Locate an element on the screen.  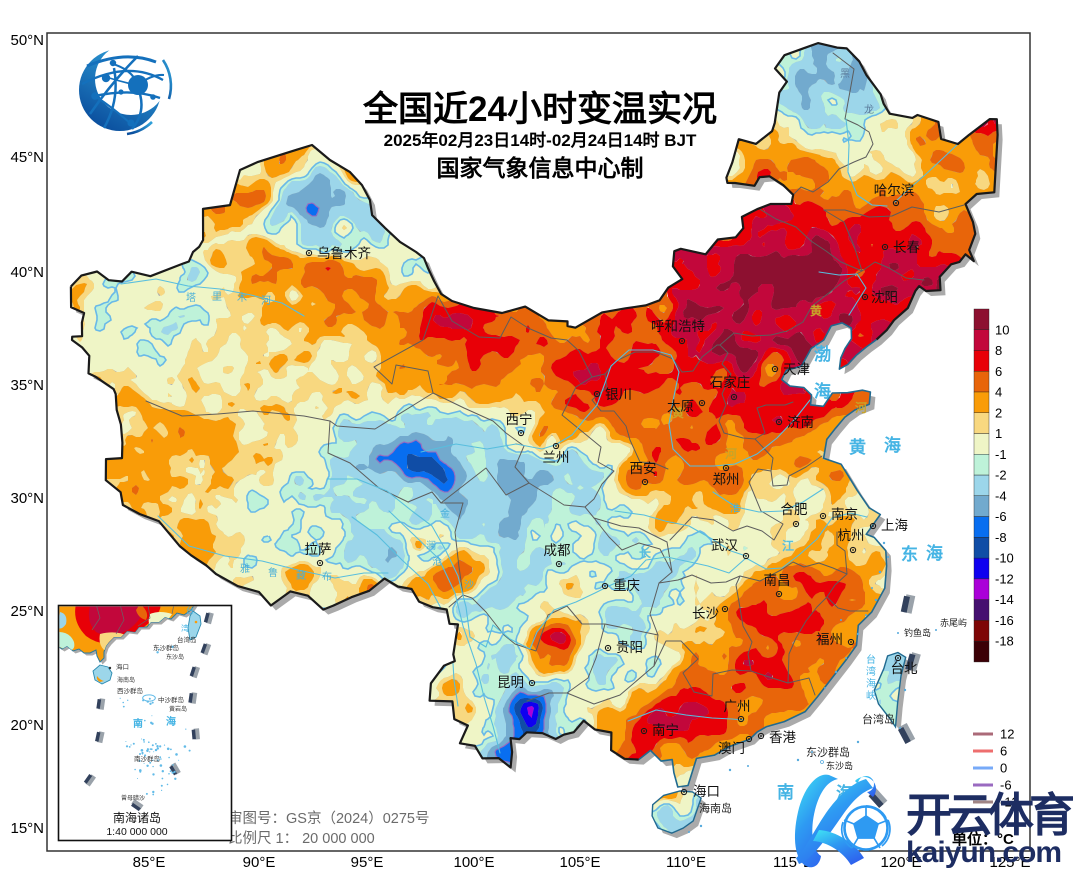
svg-text: 重庆 is located at coordinates (626, 585).